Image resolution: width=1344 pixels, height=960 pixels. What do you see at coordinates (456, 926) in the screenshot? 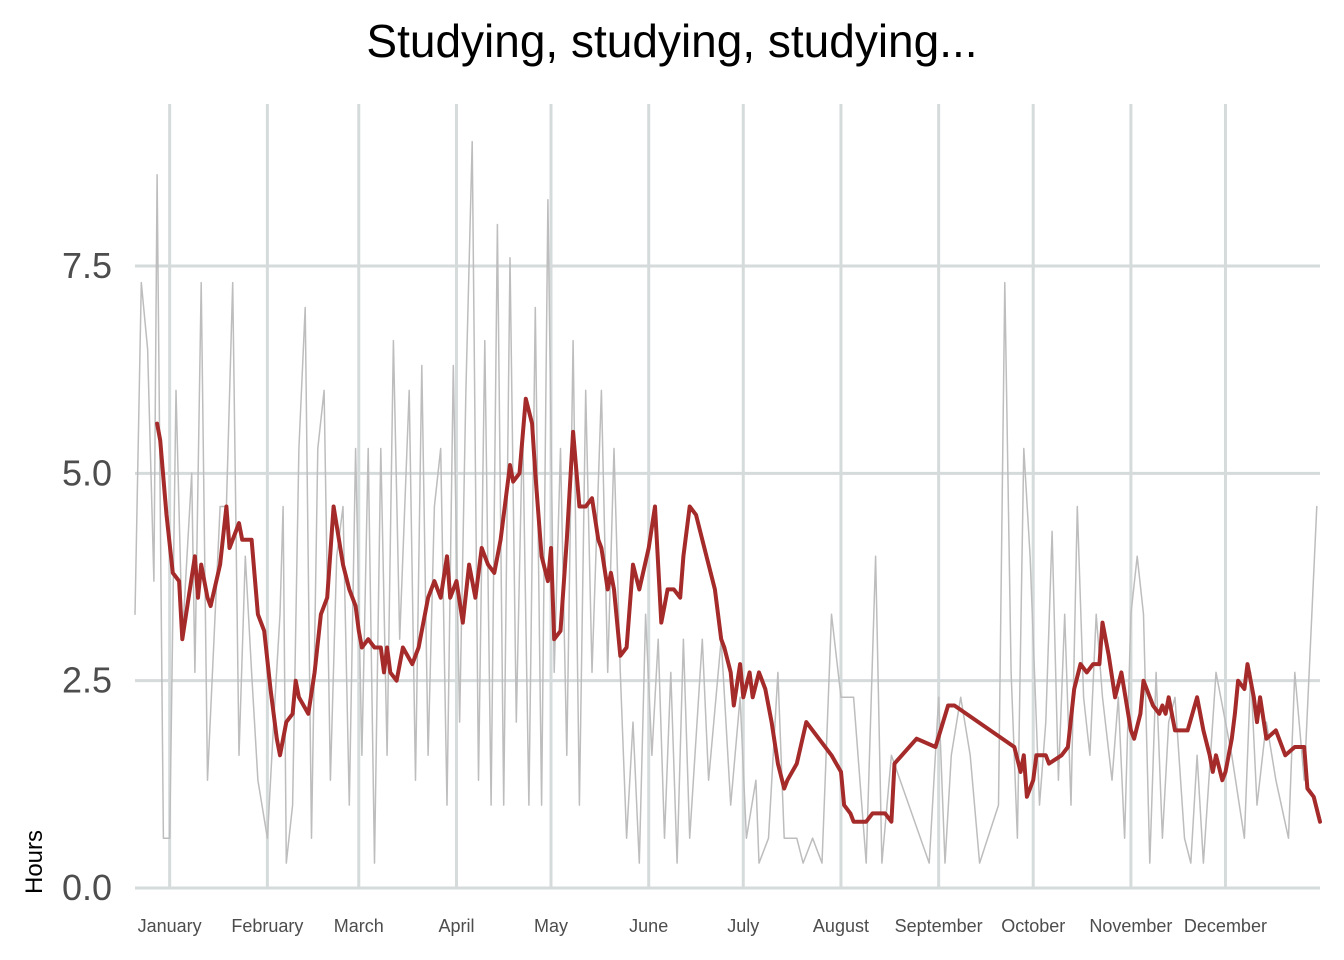
I see `x-tick-label: April` at bounding box center [456, 926].